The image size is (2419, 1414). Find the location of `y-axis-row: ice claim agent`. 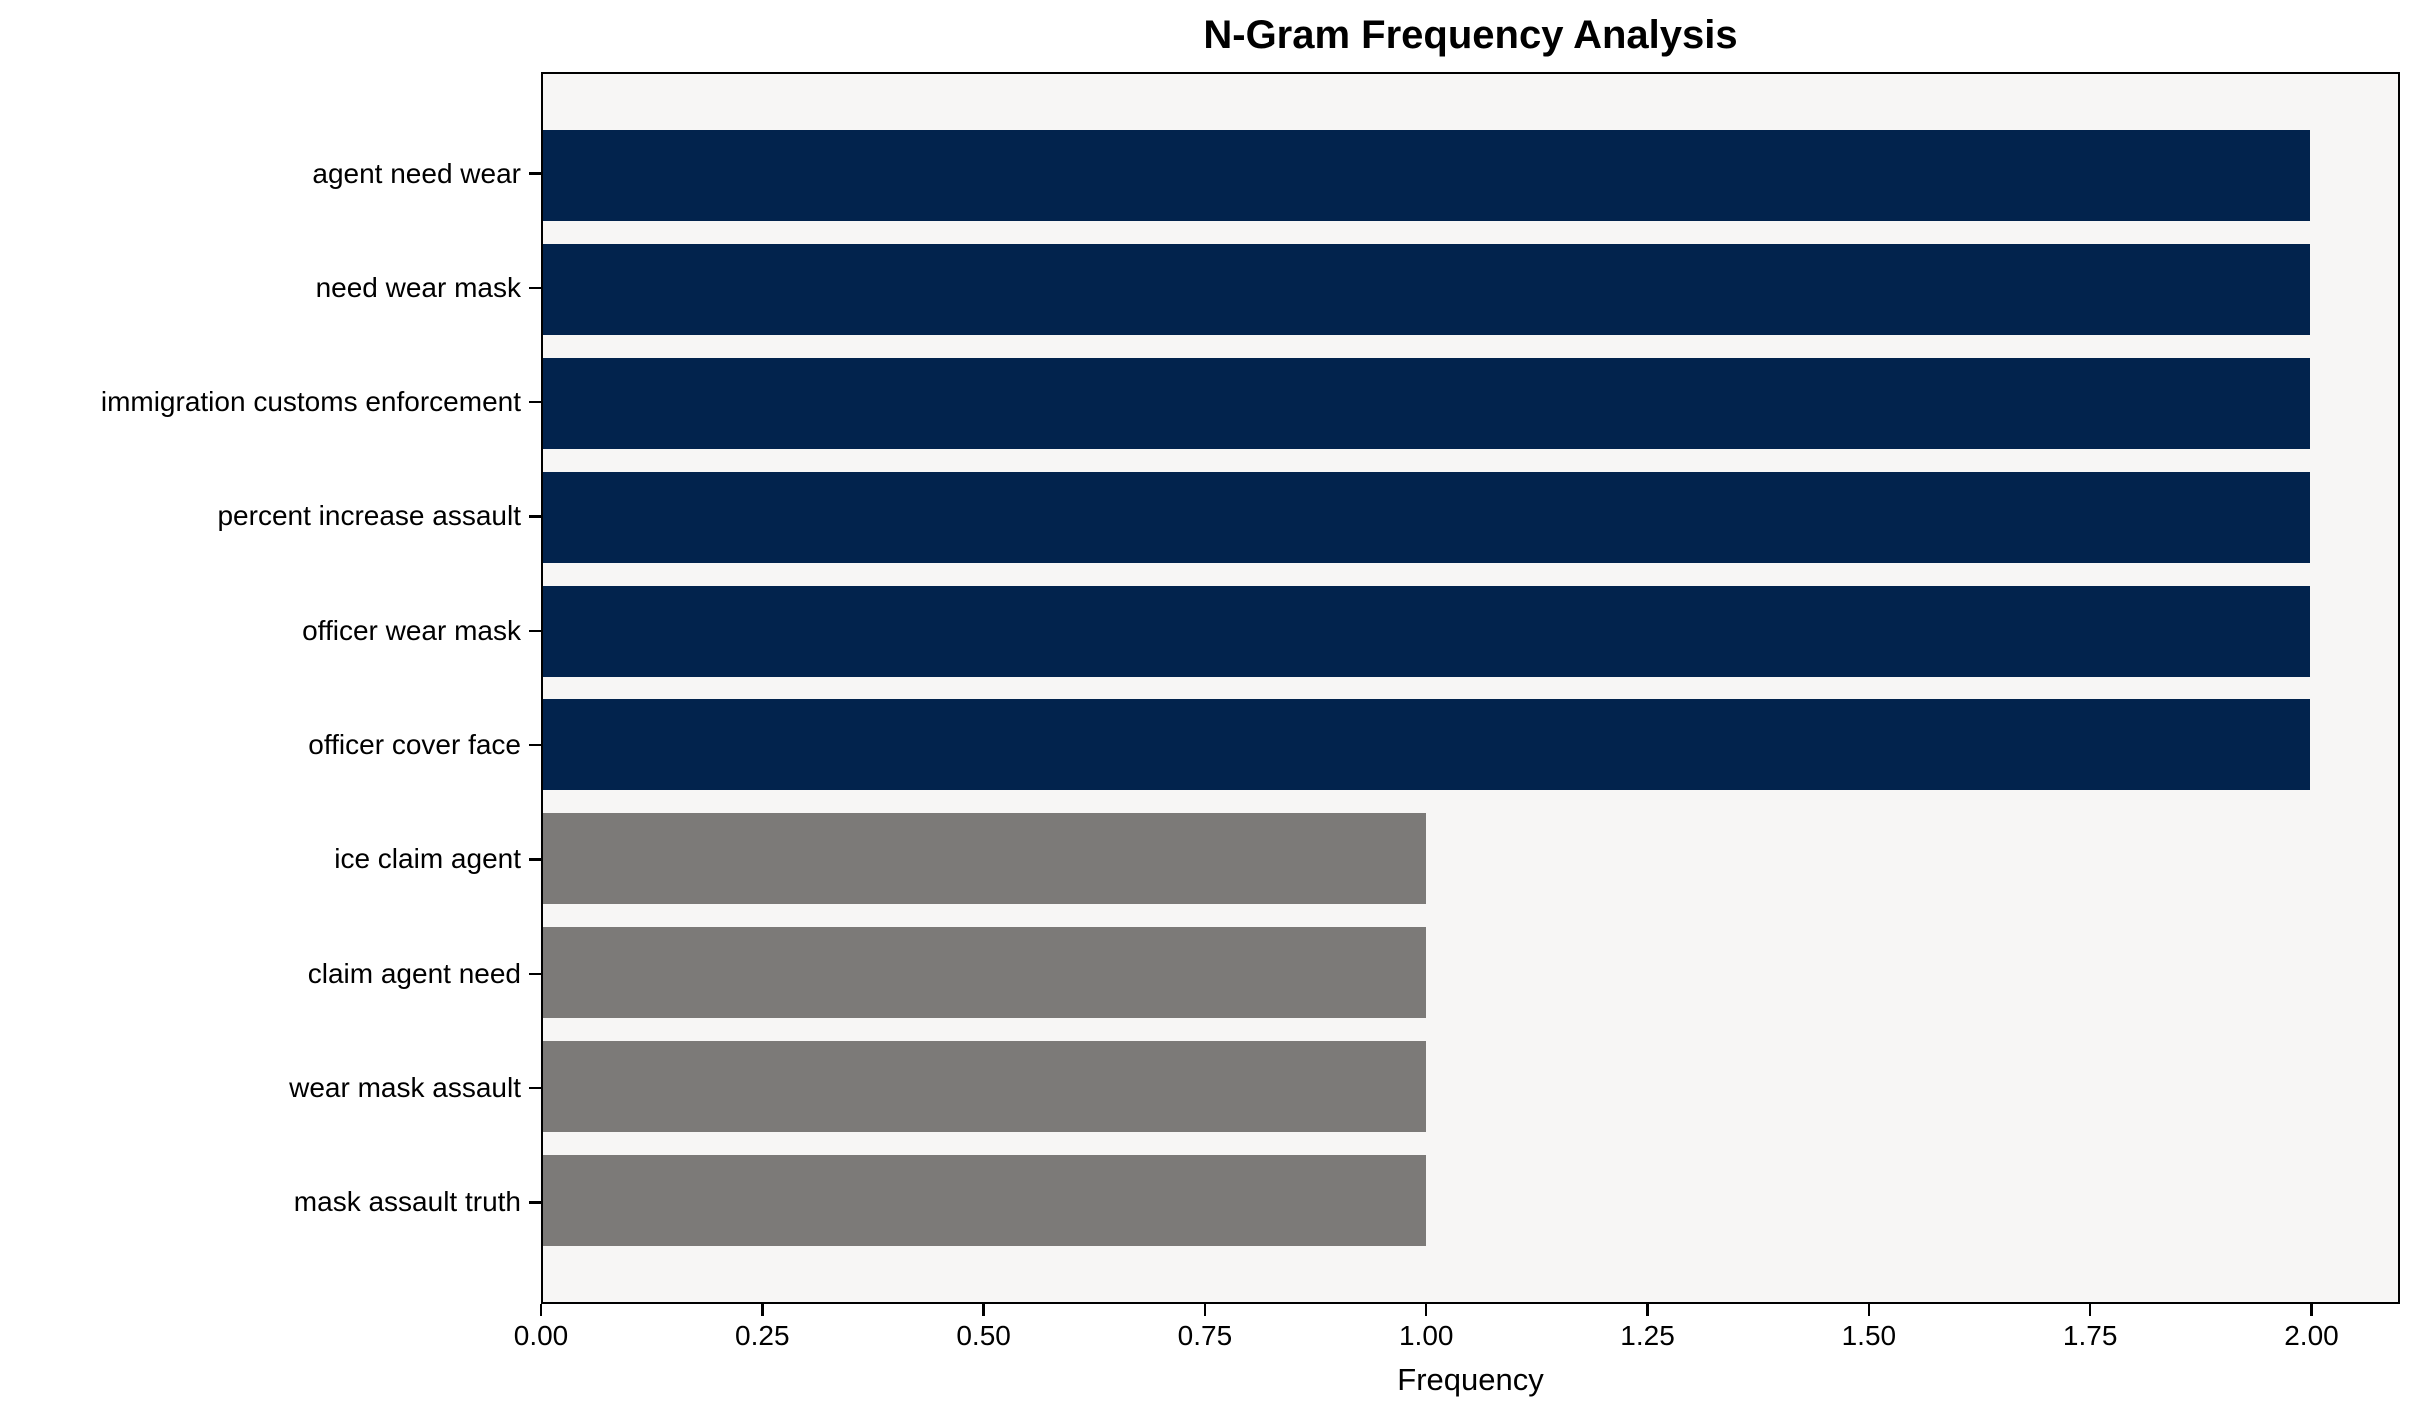

y-axis-row: ice claim agent is located at coordinates (270, 859).